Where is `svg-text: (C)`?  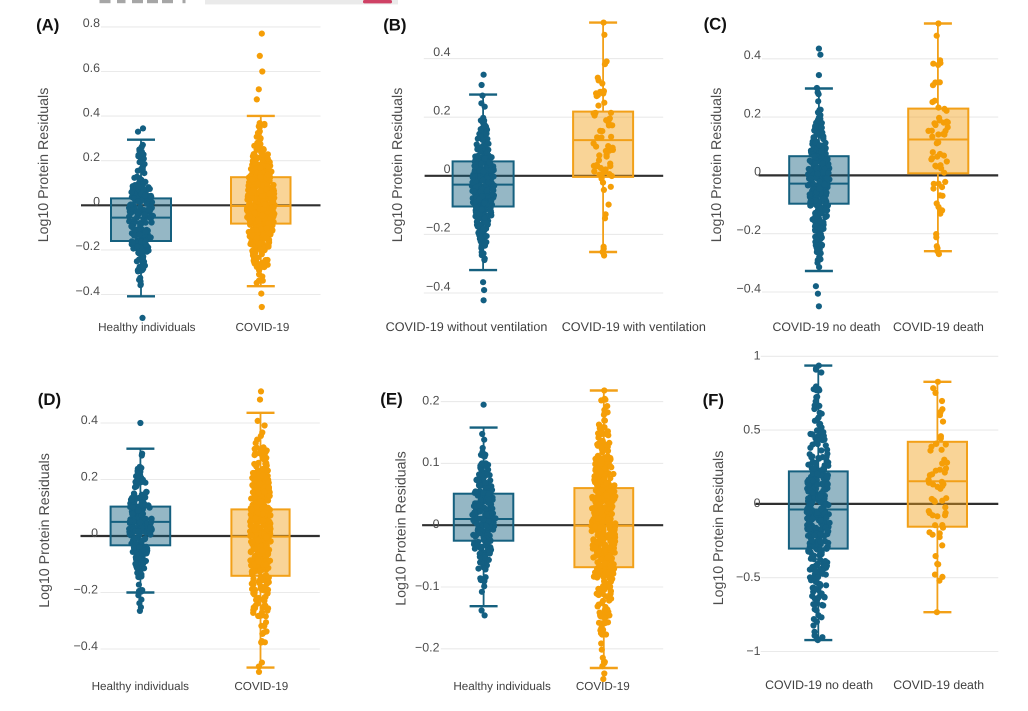 svg-text: (C) is located at coordinates (715, 24).